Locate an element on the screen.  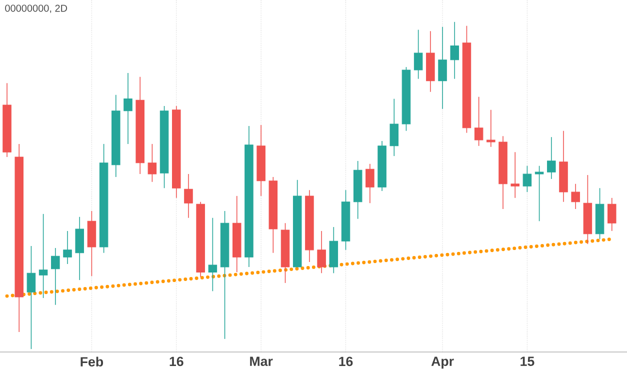
x-tick-label: Feb is located at coordinates (92, 361).